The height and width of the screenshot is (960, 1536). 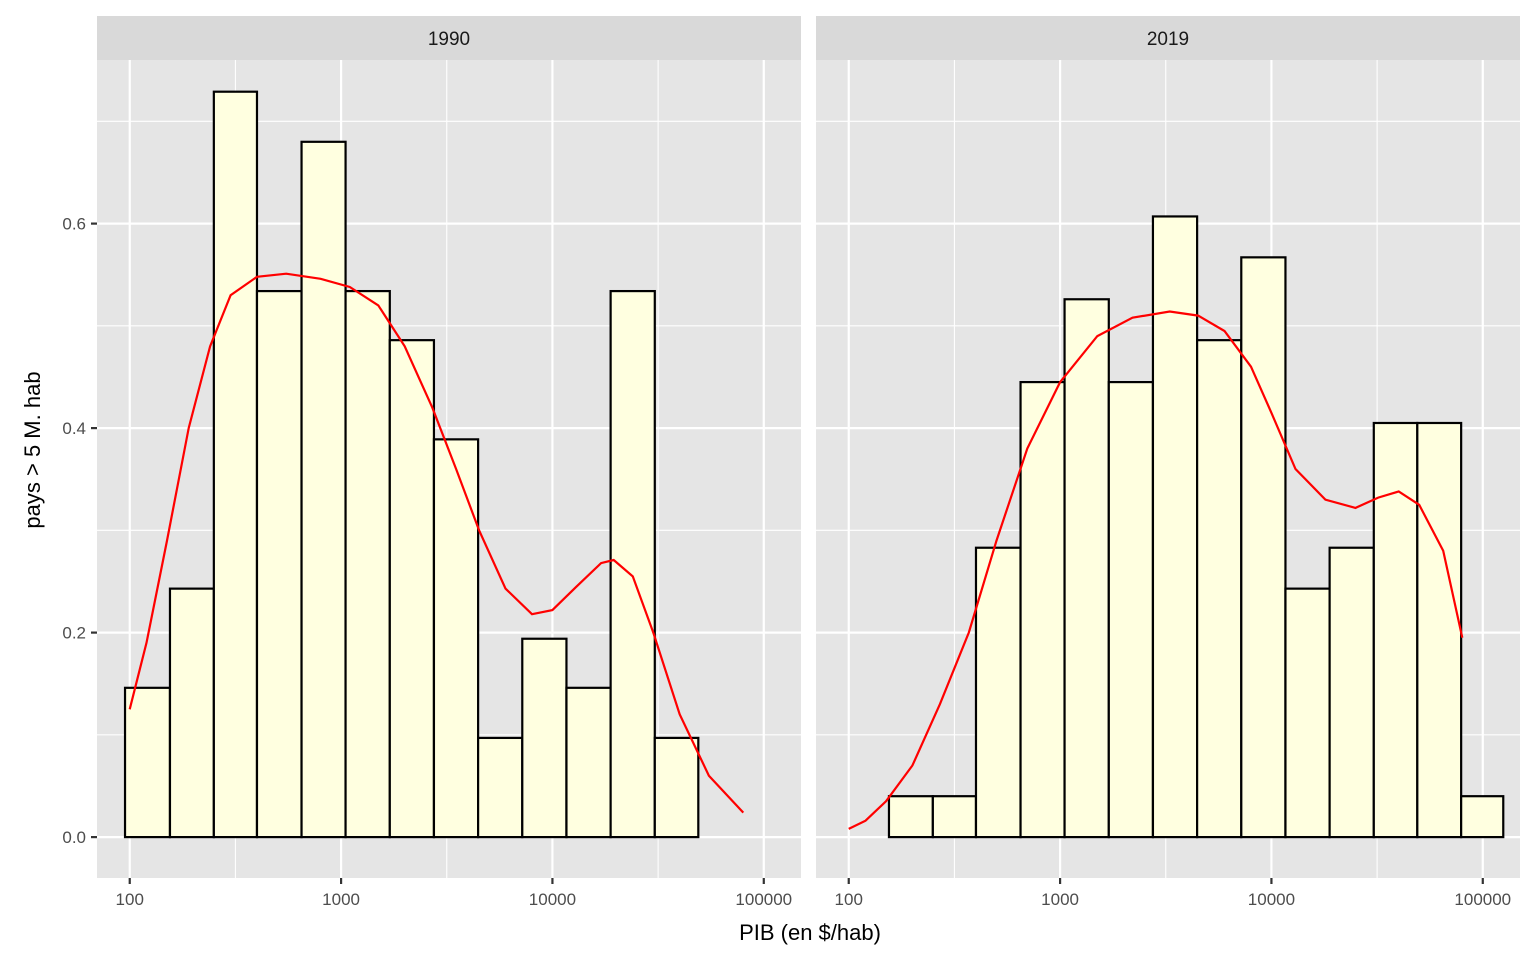 I want to click on y-axis-title: pays > 5 M. hab, so click(x=32, y=449).